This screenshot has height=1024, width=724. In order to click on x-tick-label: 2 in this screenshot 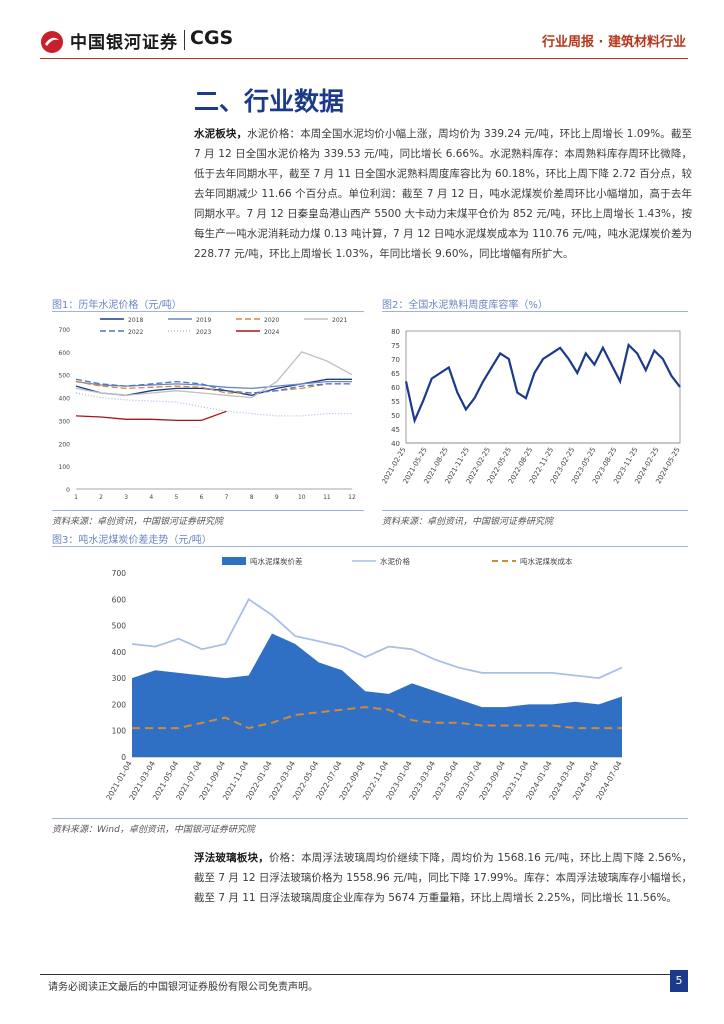, I will do `click(101, 497)`.